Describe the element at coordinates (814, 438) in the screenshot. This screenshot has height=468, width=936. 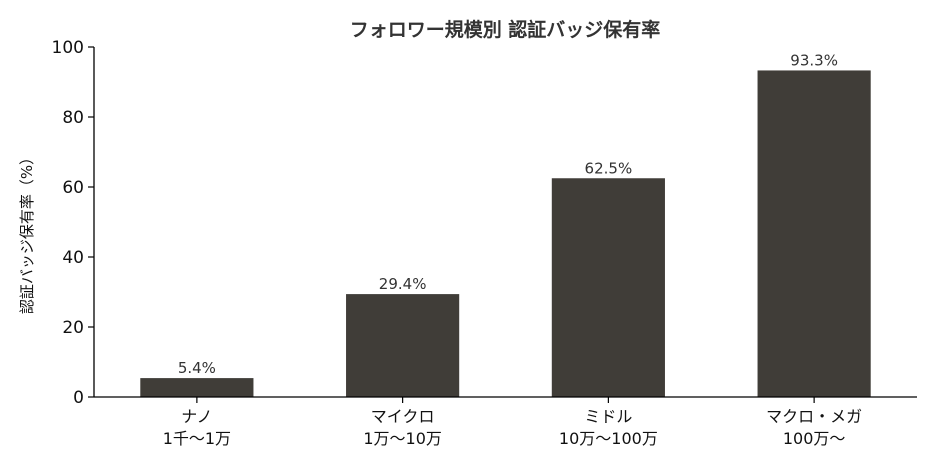
I see `x-tick-label: 100万〜` at that location.